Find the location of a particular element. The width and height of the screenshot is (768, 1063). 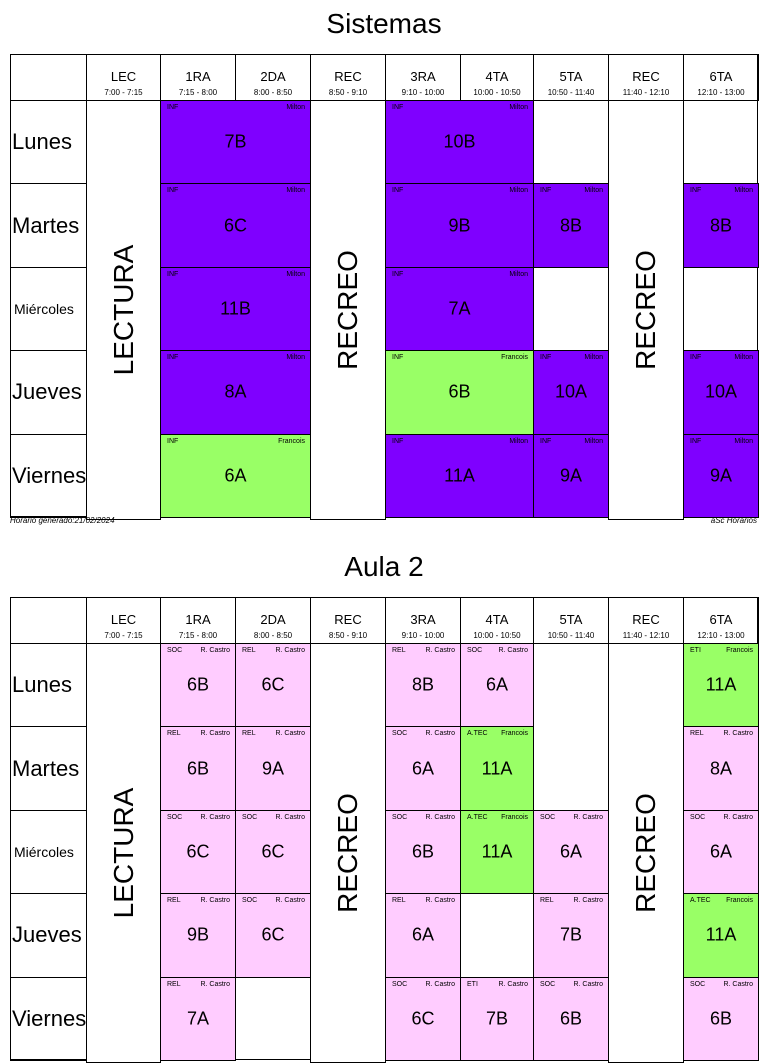

column-header: 3RA 9:10 - 10:00 is located at coordinates (423, 77).